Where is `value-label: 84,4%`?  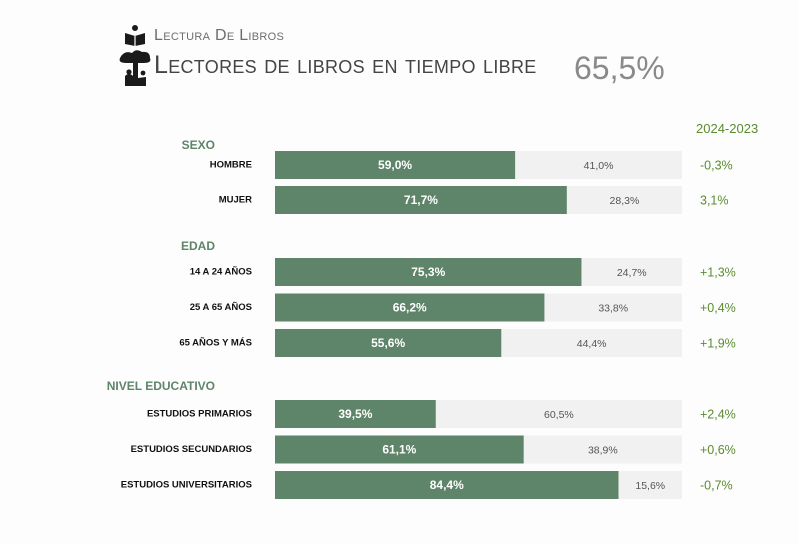 value-label: 84,4% is located at coordinates (447, 485).